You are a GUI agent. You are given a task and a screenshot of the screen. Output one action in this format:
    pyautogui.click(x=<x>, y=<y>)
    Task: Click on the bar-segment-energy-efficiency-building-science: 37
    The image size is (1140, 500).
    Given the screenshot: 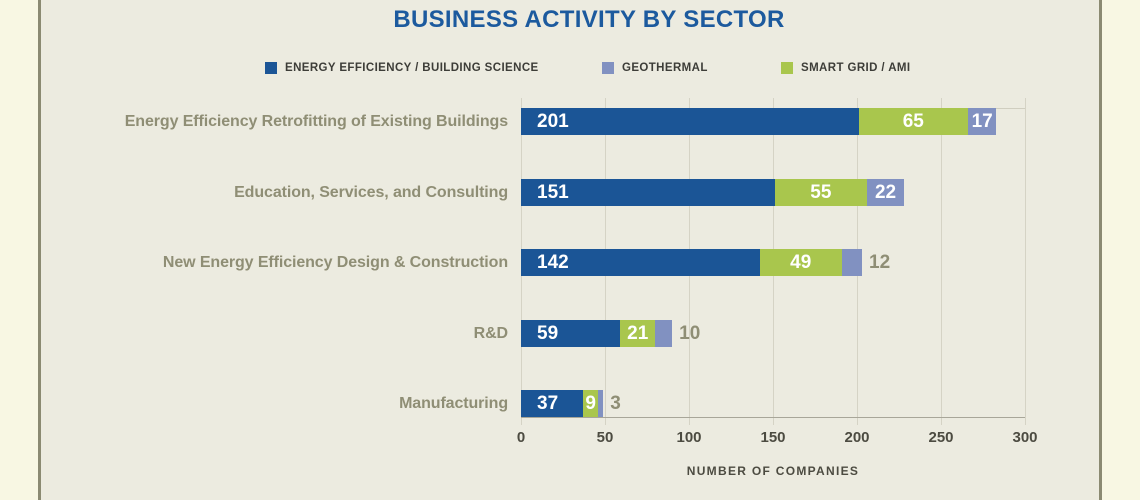 What is the action you would take?
    pyautogui.click(x=552, y=403)
    